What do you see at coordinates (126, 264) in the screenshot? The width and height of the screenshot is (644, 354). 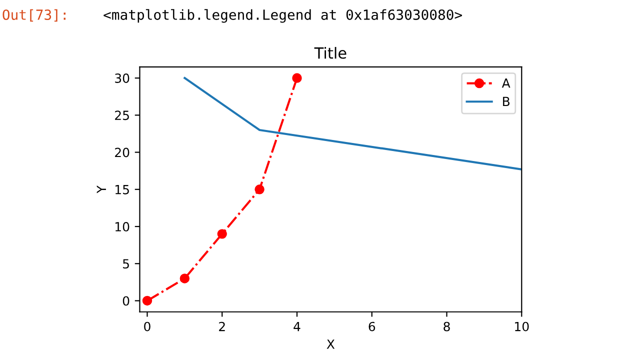 I see `y-tick-label: 5` at bounding box center [126, 264].